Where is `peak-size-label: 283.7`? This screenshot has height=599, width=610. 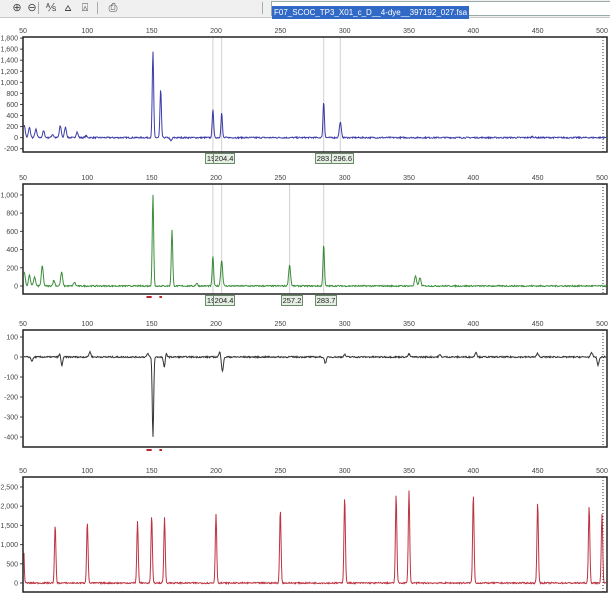 peak-size-label: 283.7 is located at coordinates (326, 300).